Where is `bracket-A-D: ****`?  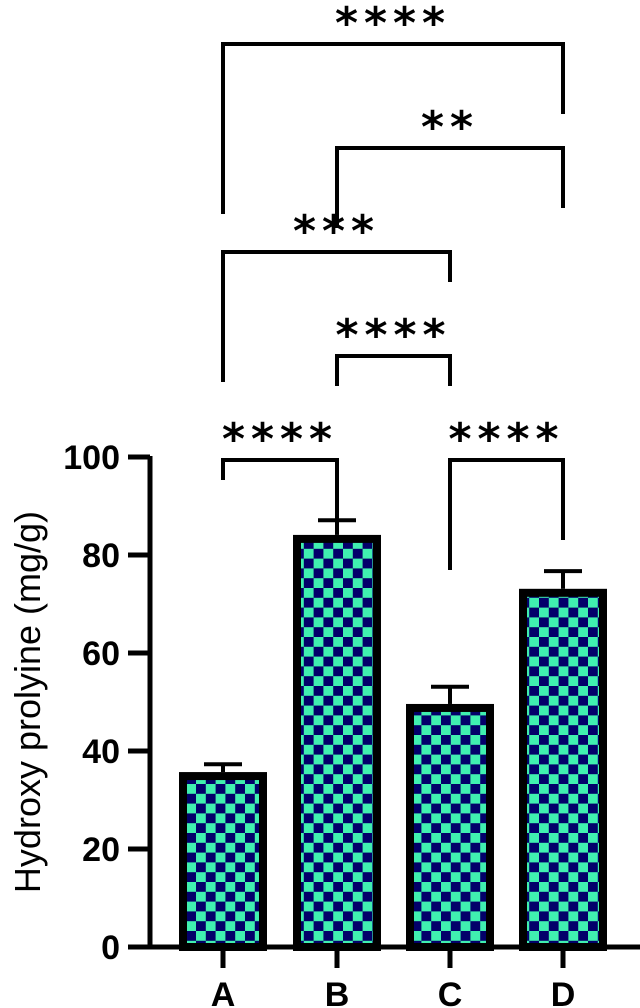 bracket-A-D: **** is located at coordinates (393, 107).